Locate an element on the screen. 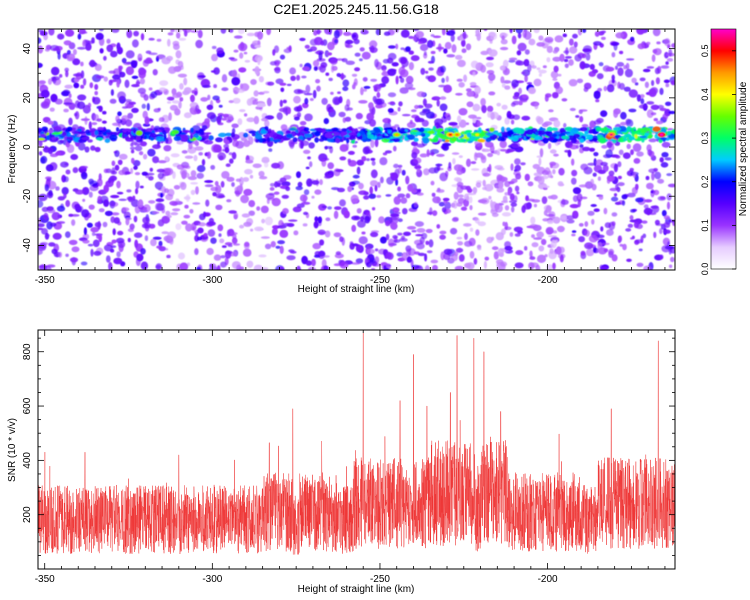 This screenshot has height=600, width=750. y-tick-label: 400 is located at coordinates (27, 460).